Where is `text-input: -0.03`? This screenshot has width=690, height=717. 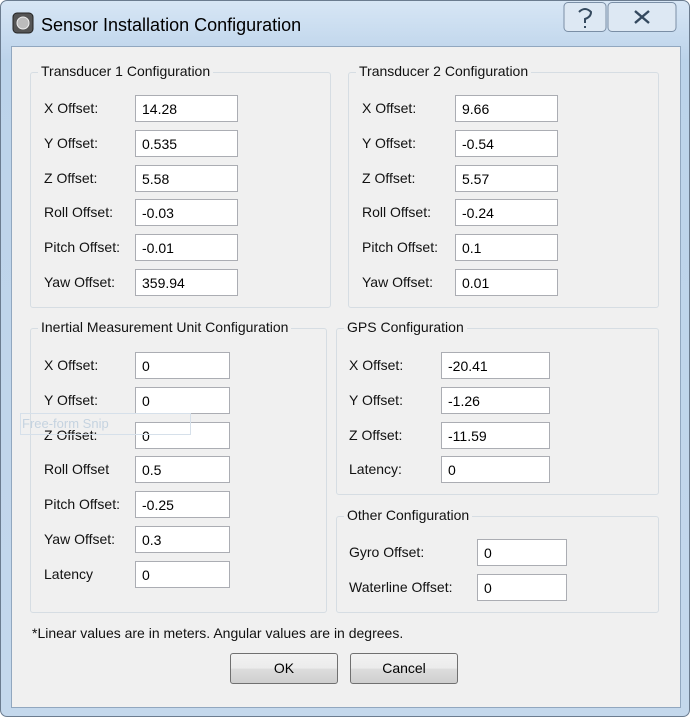 text-input: -0.03 is located at coordinates (186, 213).